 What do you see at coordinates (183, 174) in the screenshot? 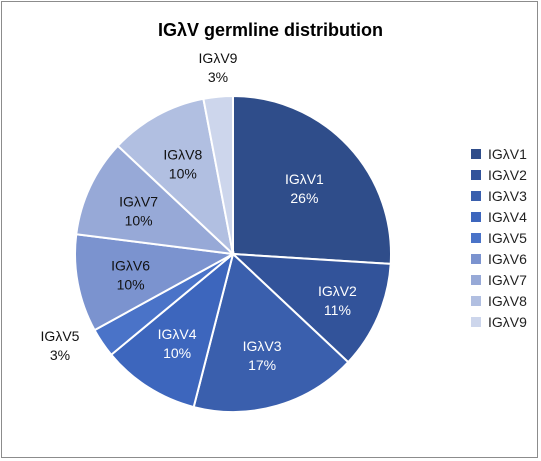
I see `data-label-value-8: 10%` at bounding box center [183, 174].